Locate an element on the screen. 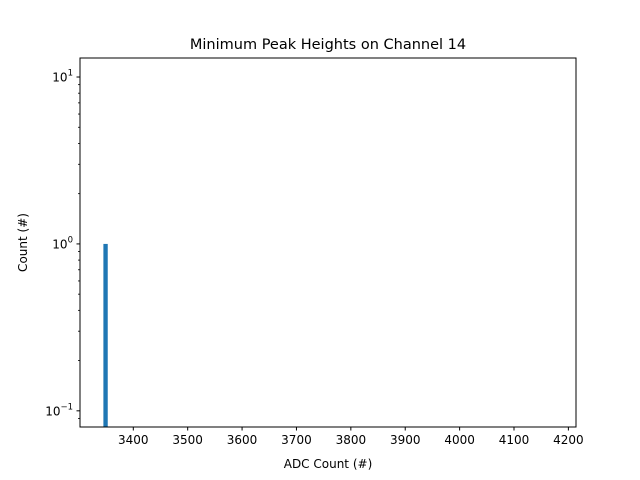 The image size is (640, 480). x-tick-label: 4000 is located at coordinates (459, 440).